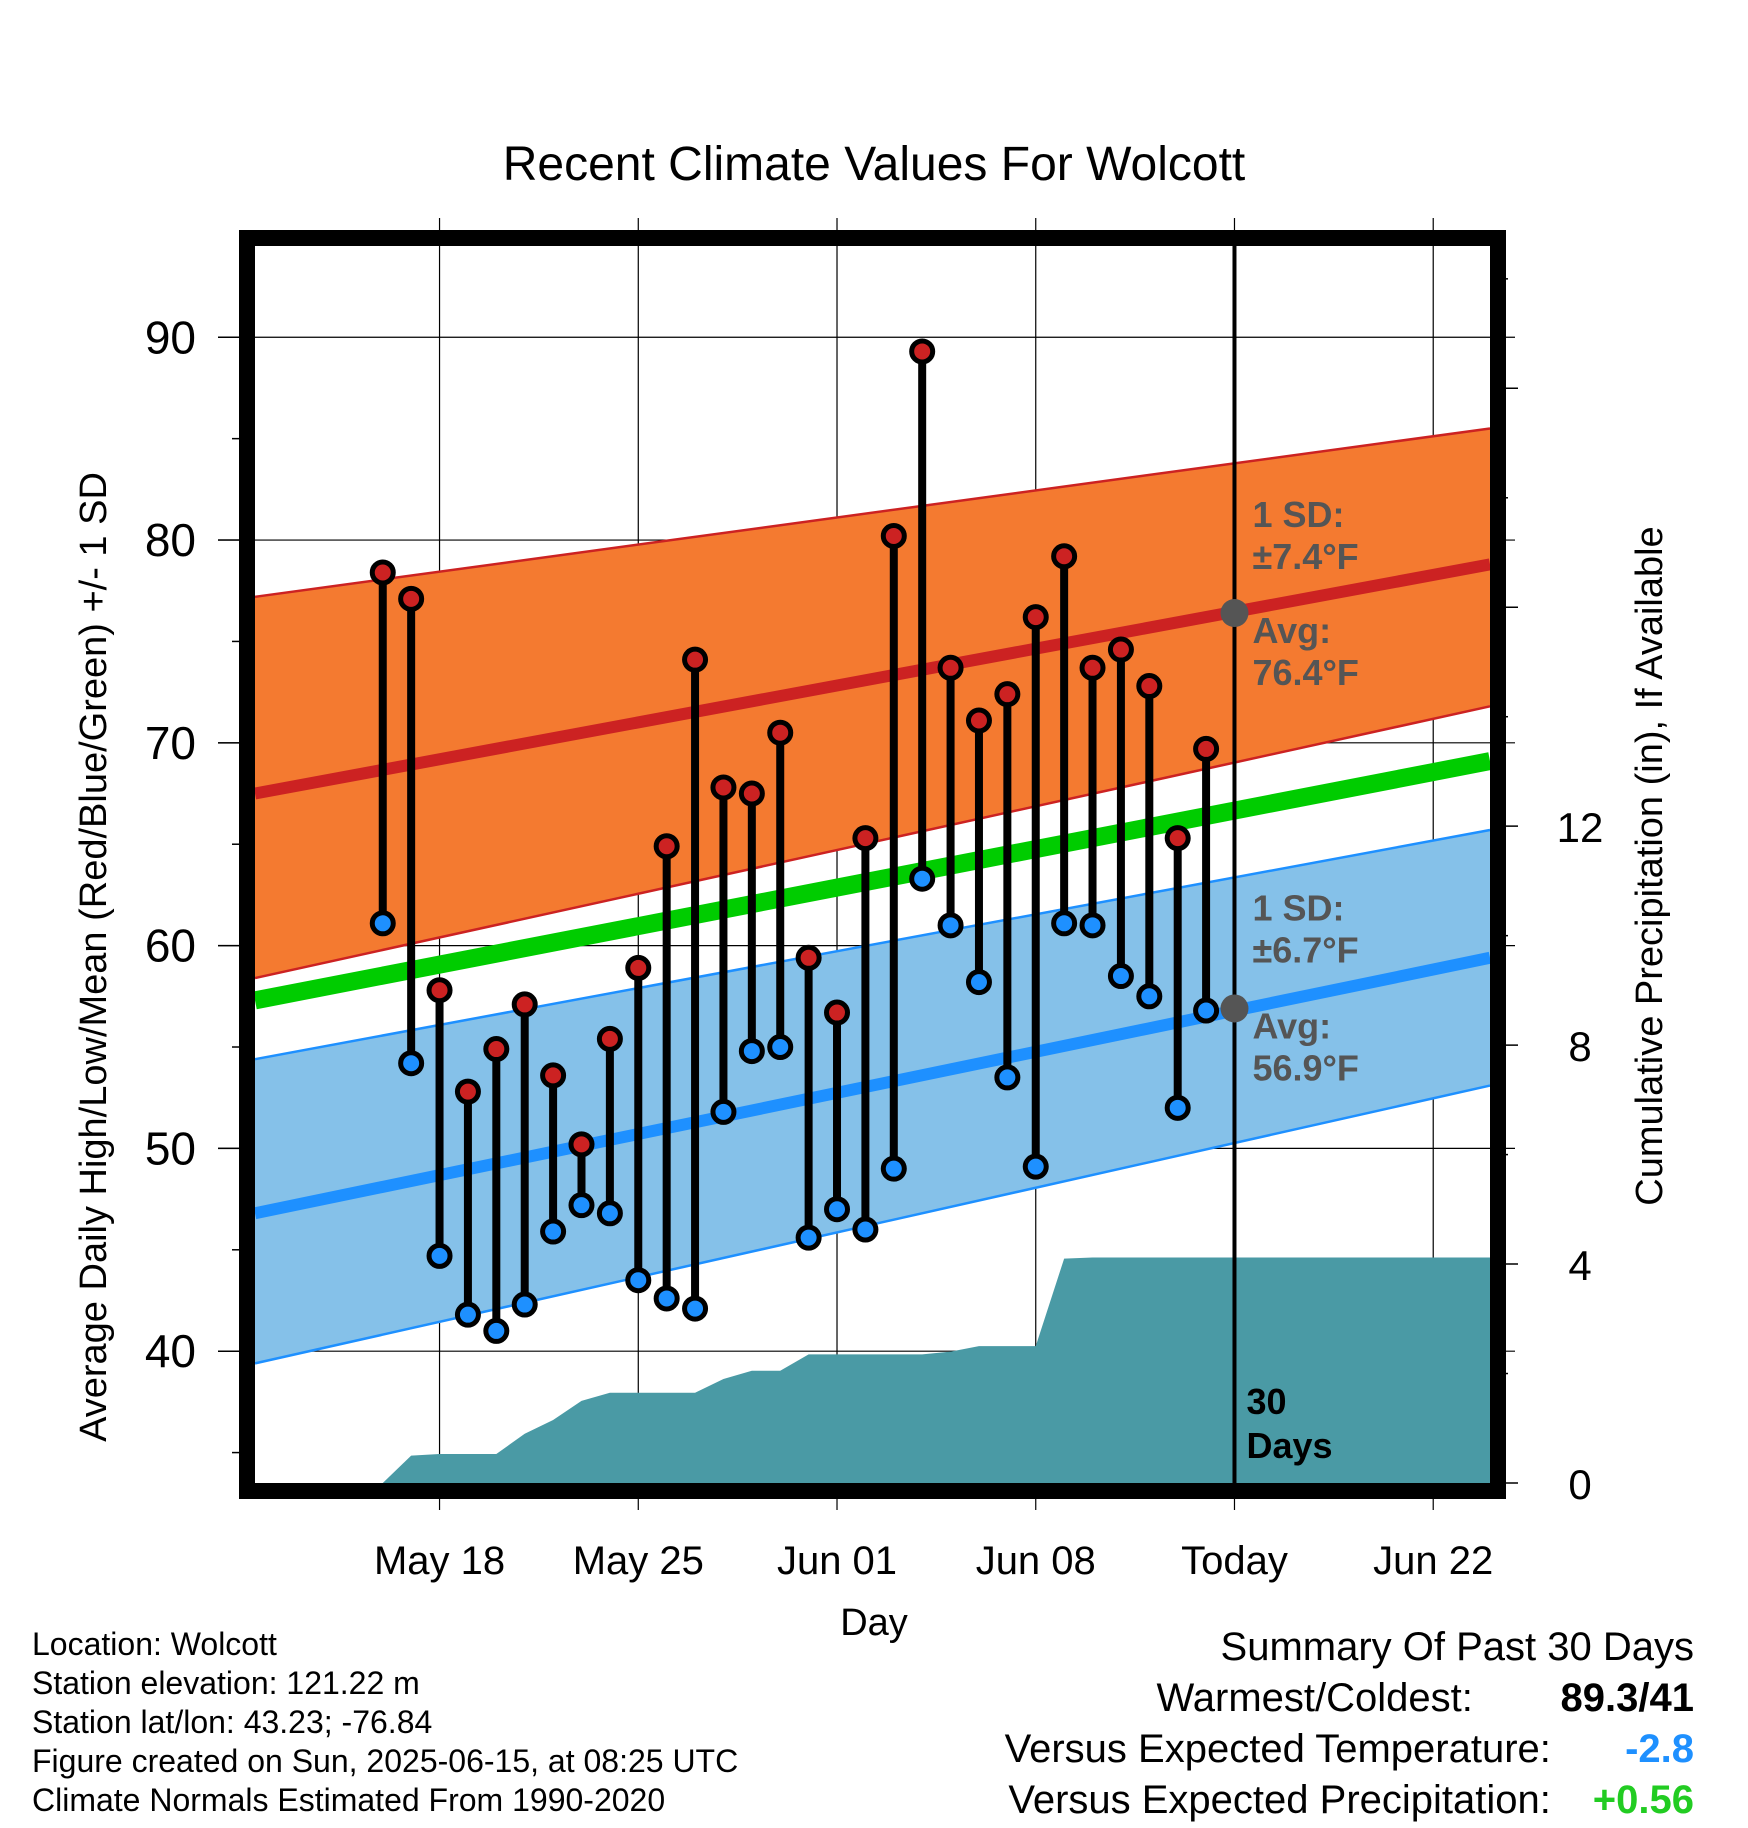 Image resolution: width=1748 pixels, height=1828 pixels. Describe the element at coordinates (872, 944) in the screenshot. I see `low-band-upper-edge` at that location.